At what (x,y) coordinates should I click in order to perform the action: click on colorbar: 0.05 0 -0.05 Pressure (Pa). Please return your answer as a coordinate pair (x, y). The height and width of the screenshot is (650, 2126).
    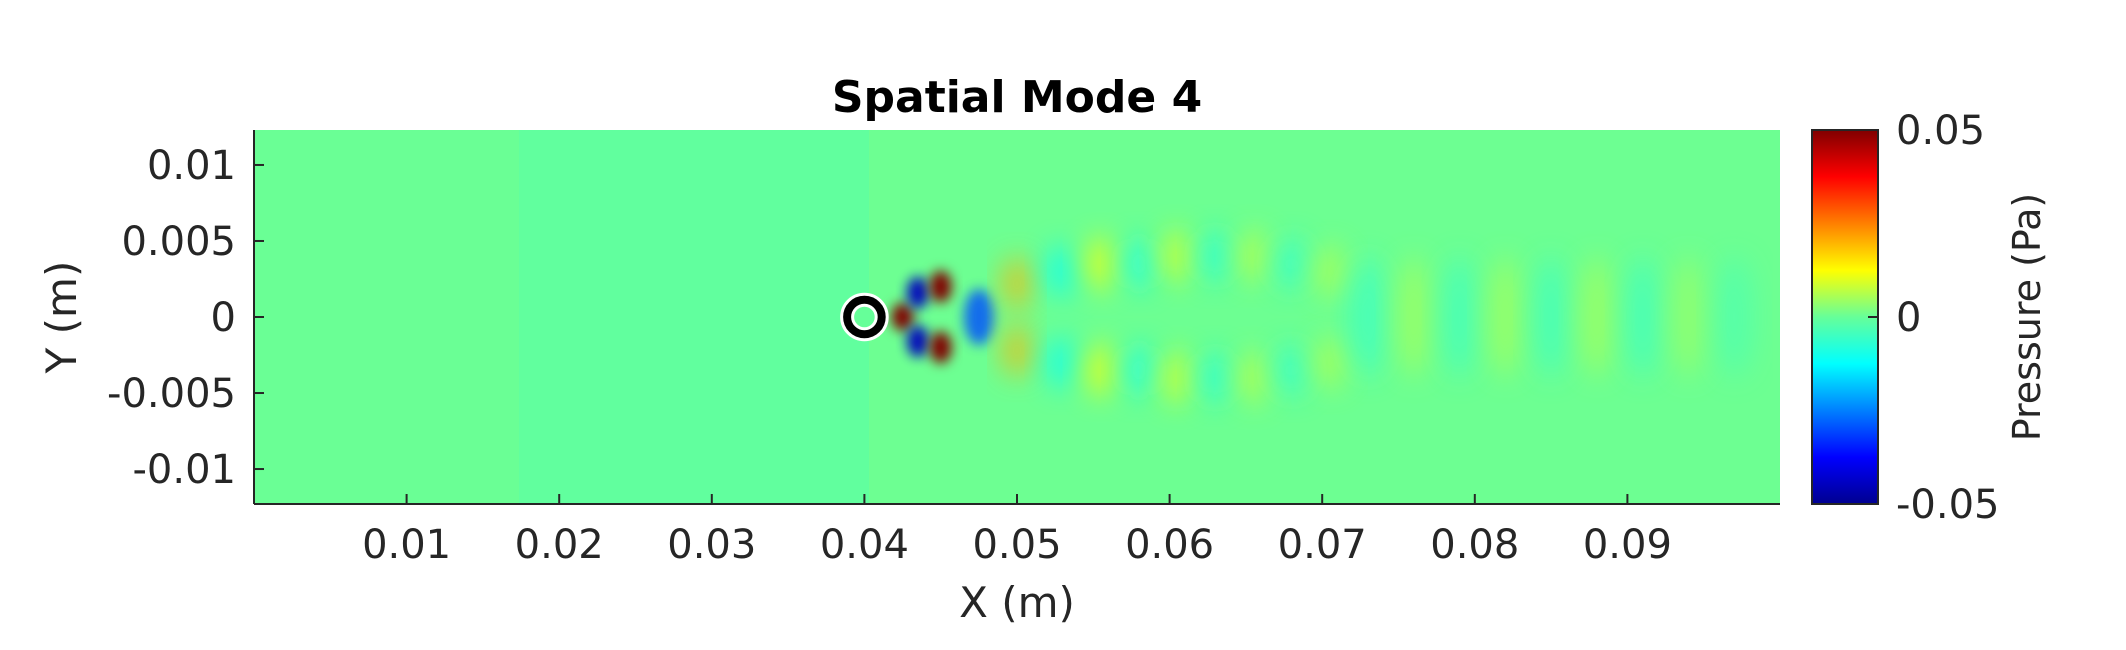
    Looking at the image, I should click on (1930, 318).